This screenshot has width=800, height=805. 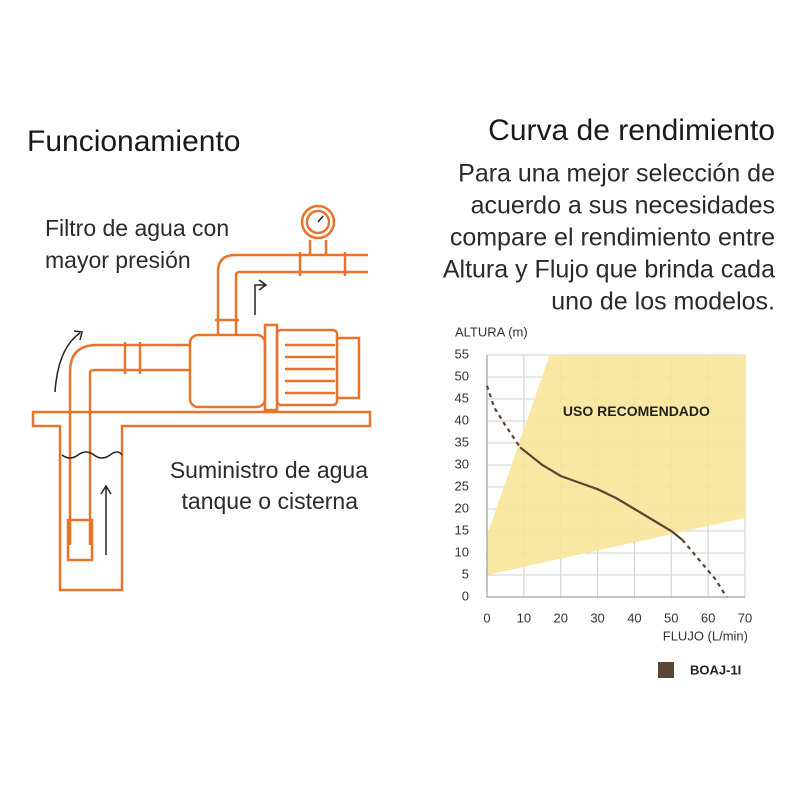 What do you see at coordinates (465, 595) in the screenshot?
I see `y-tick-label: 0` at bounding box center [465, 595].